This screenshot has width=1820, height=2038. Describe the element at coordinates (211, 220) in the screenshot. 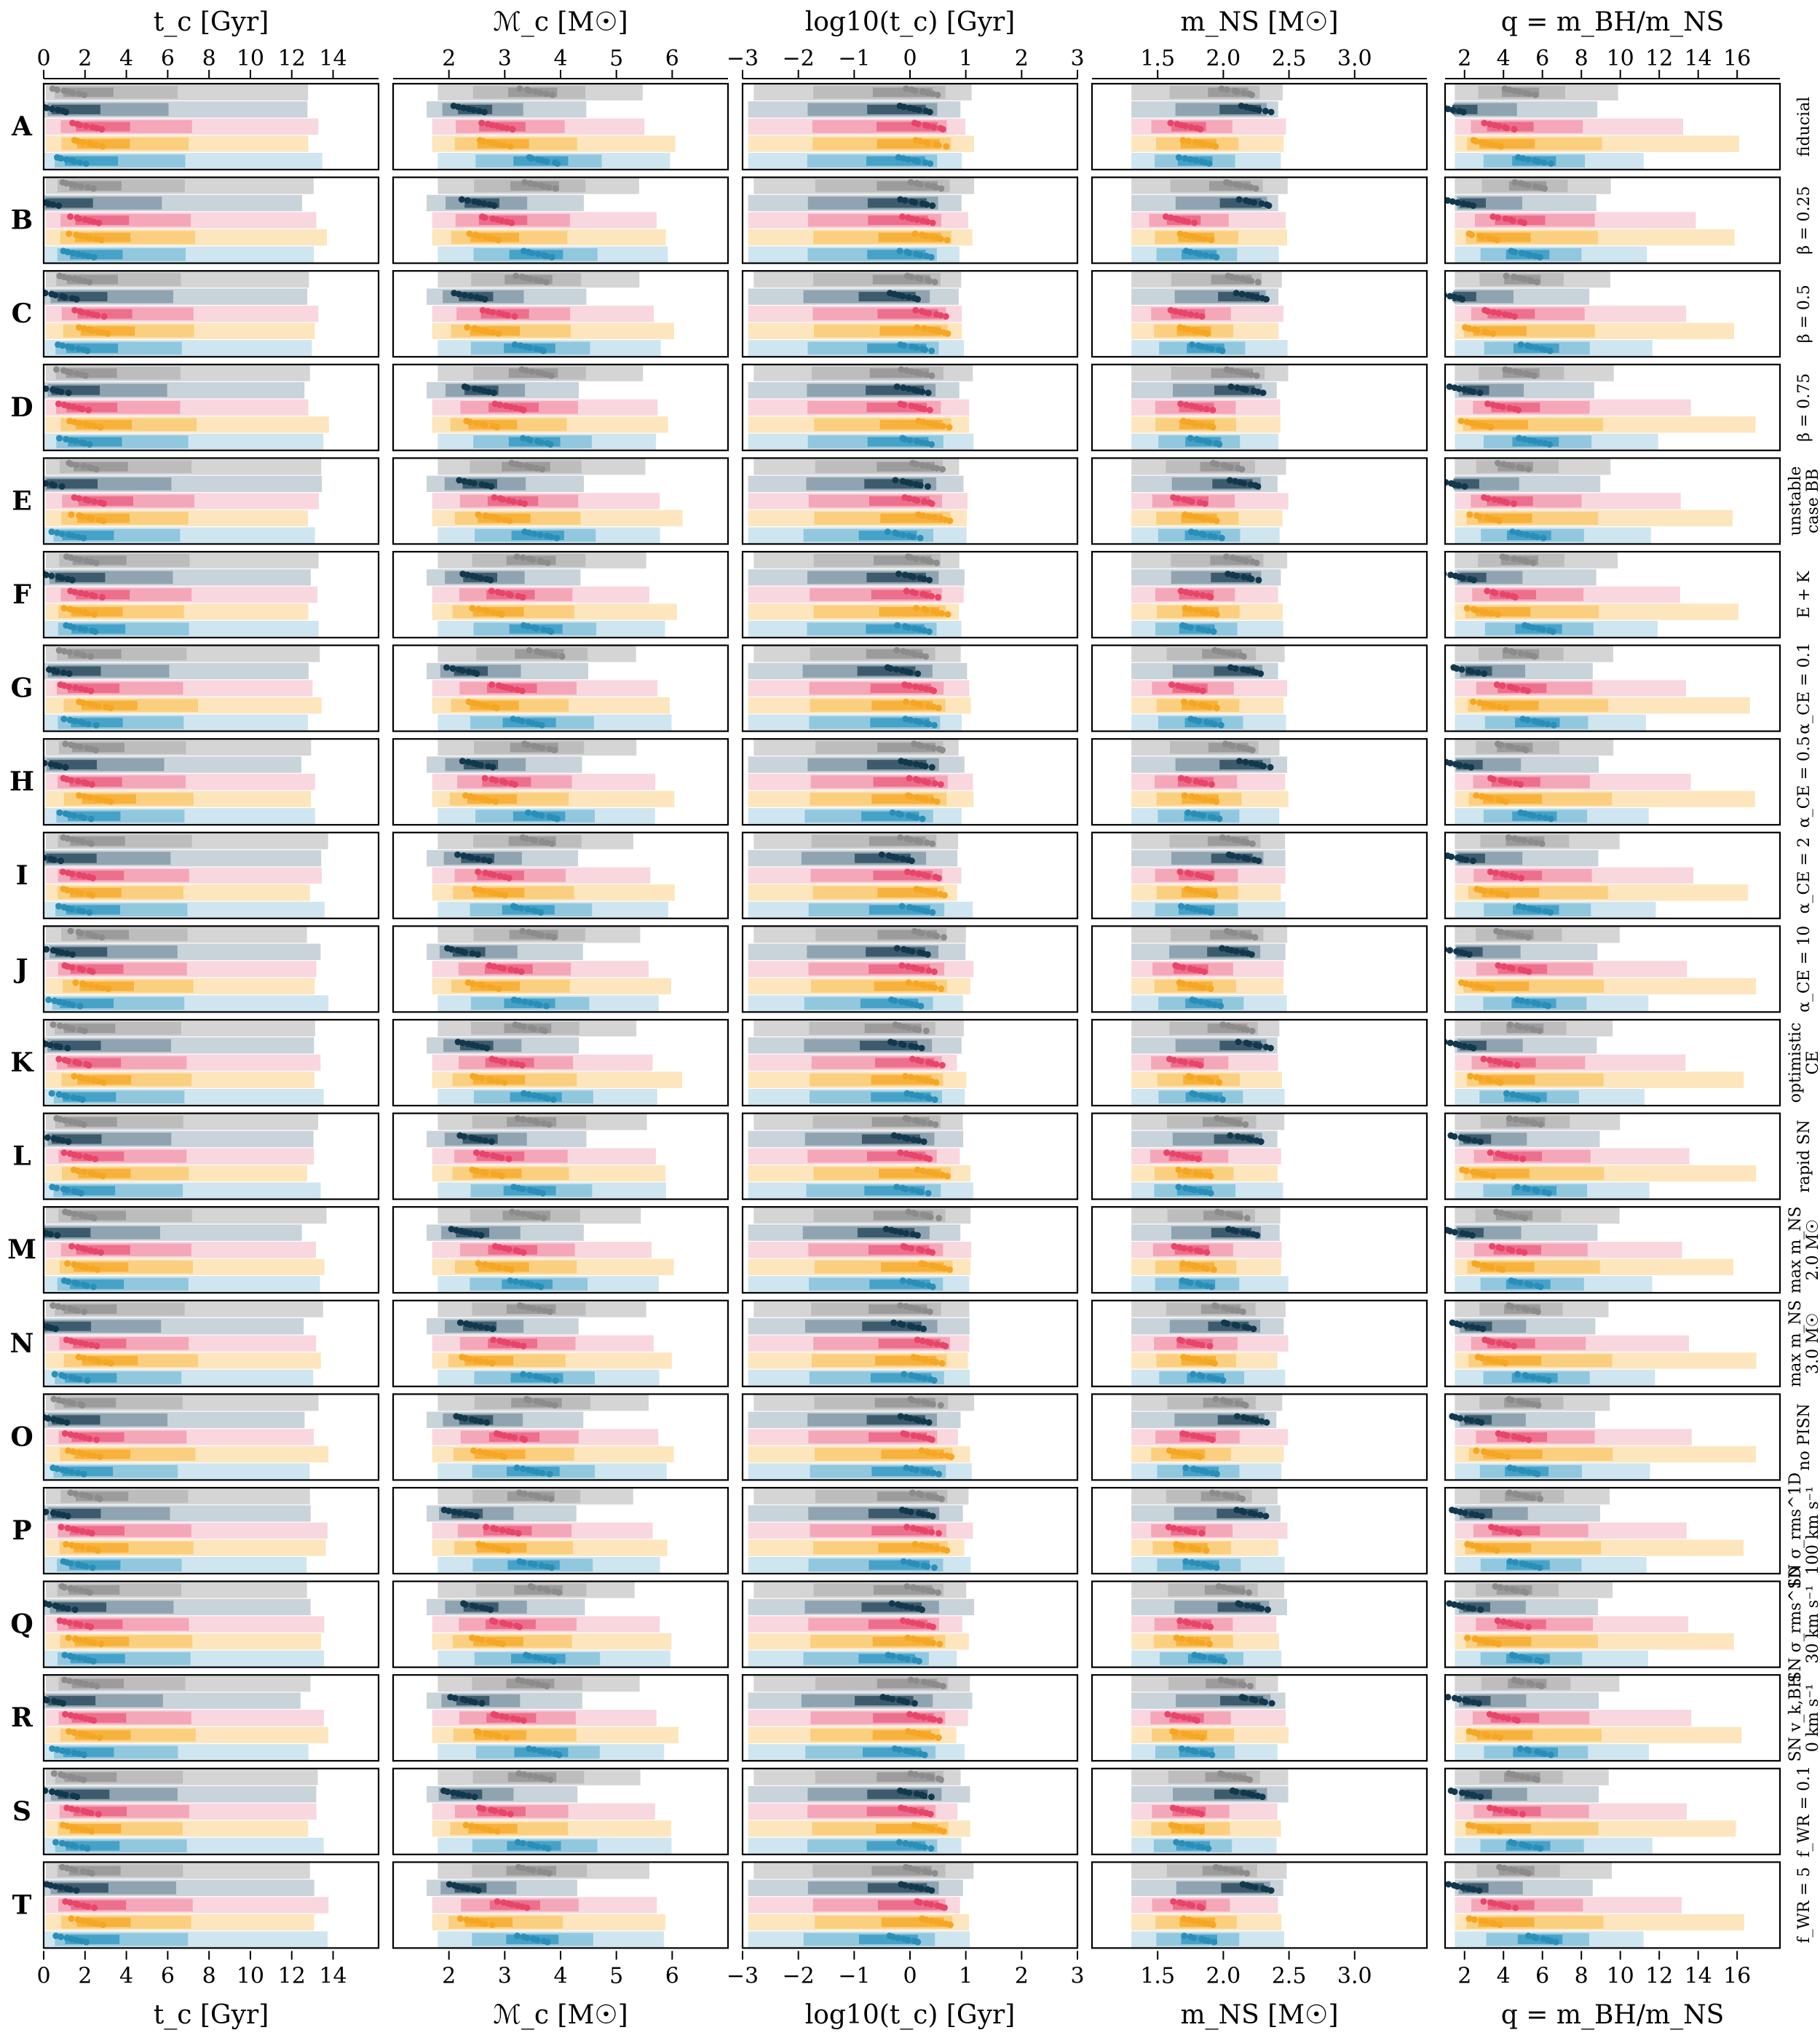

I see `panel-frame-B-tc` at that location.